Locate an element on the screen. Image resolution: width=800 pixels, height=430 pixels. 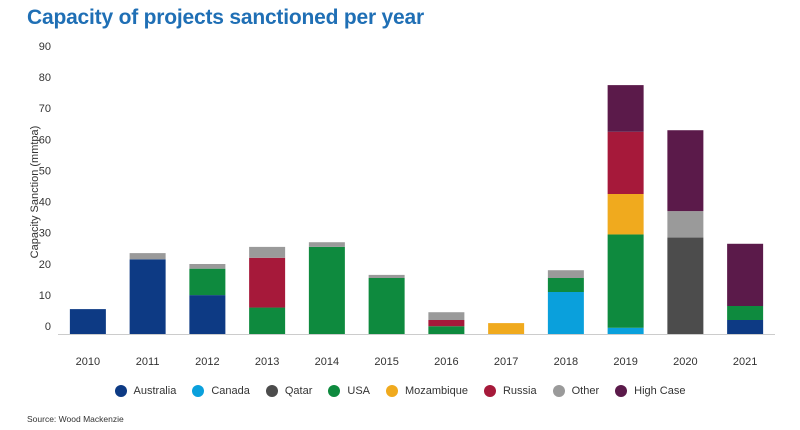
bar-segment: USA 2021: 4.5 is located at coordinates (745, 313).